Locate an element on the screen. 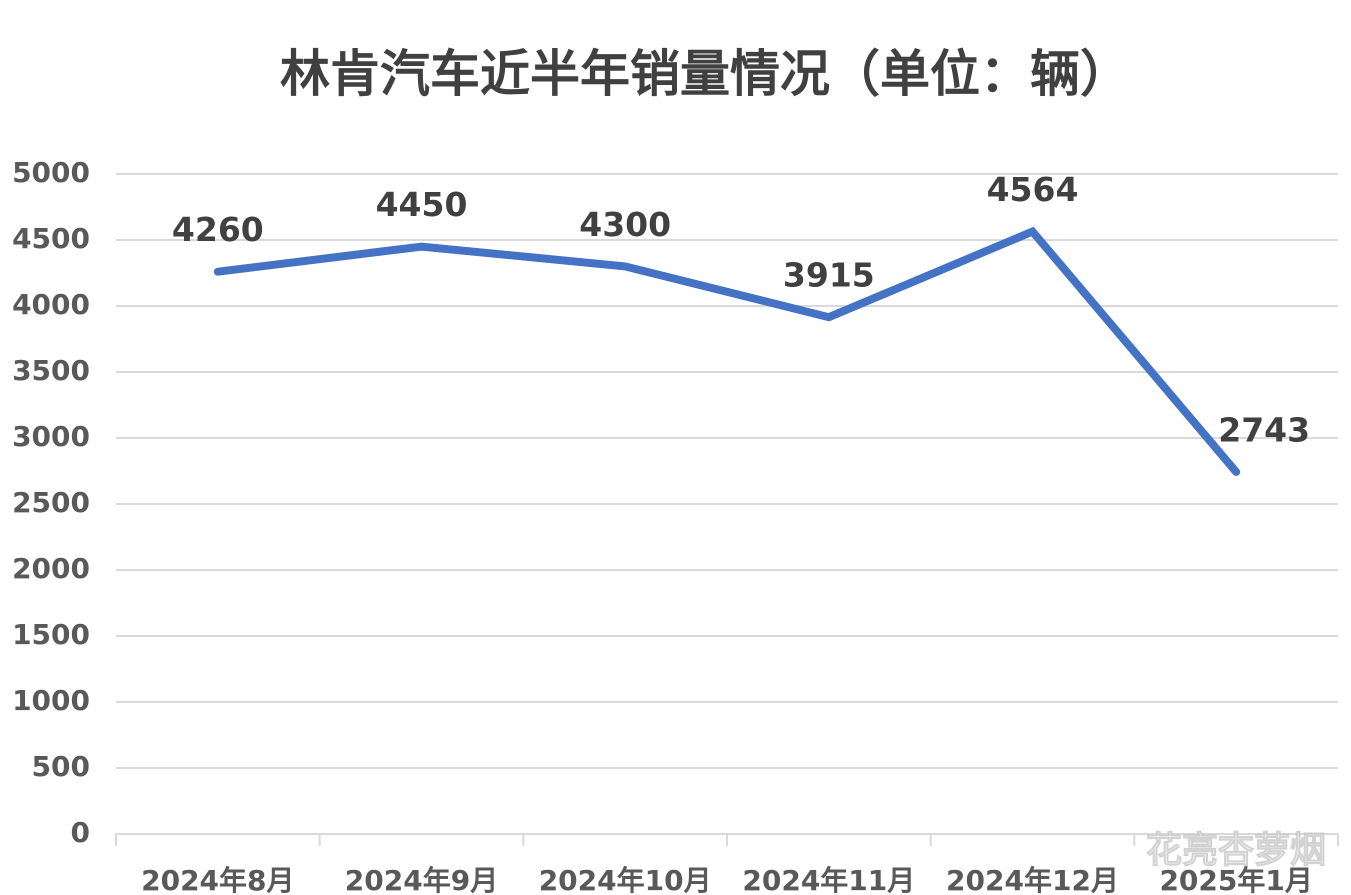 This screenshot has height=895, width=1351. chart-title: 林肯汽车近半年销量情况（单位：辆） is located at coordinates (705, 73).